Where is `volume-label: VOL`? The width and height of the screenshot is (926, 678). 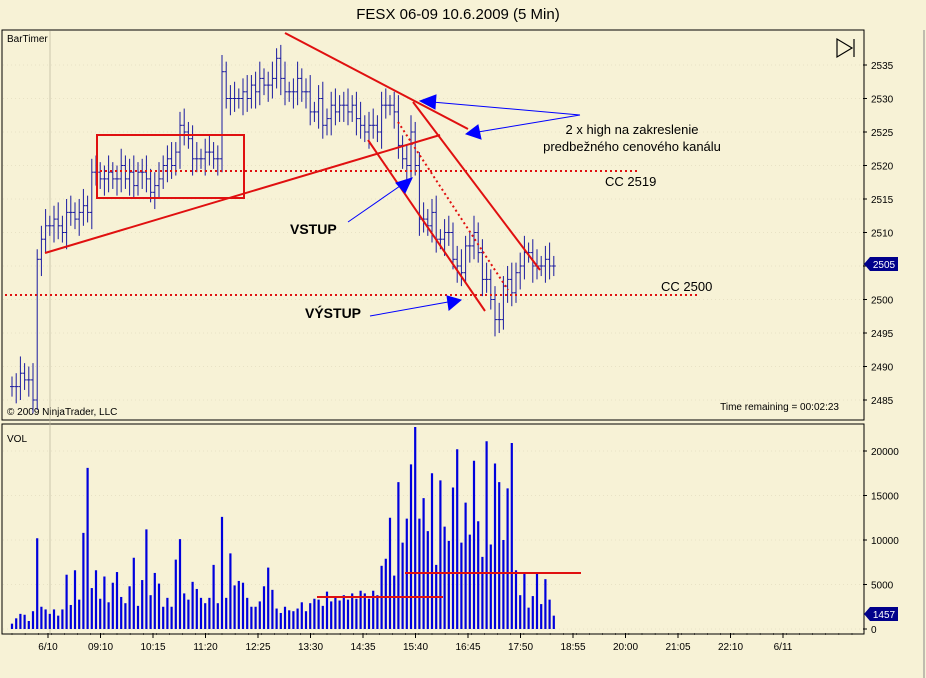
volume-label: VOL is located at coordinates (17, 439).